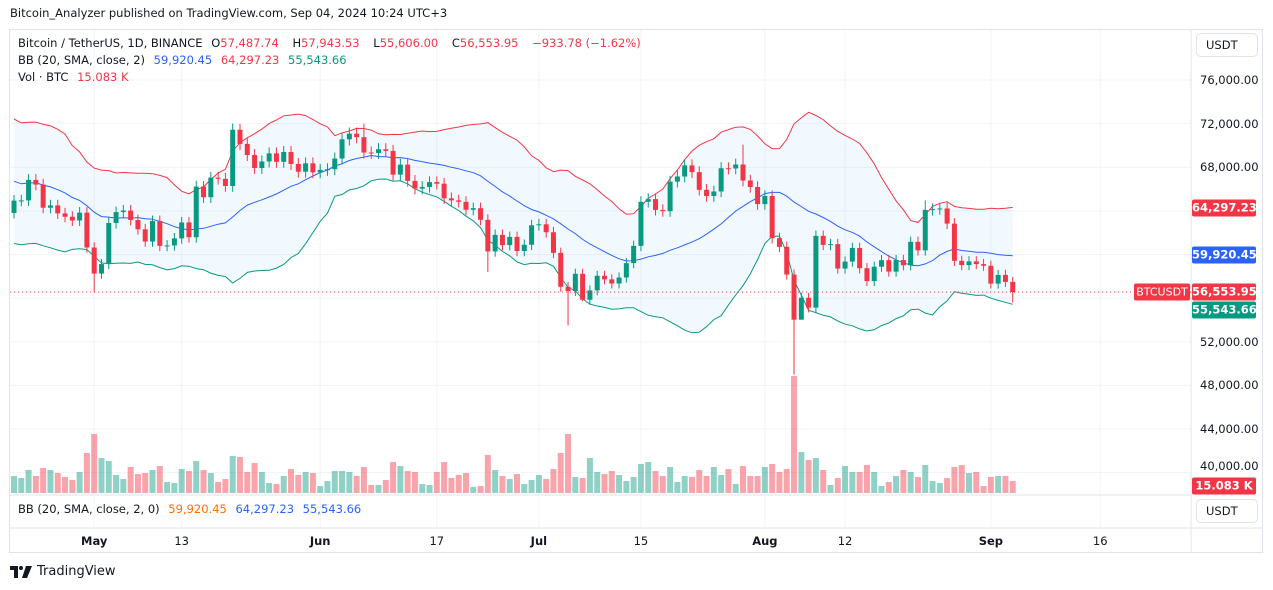 The height and width of the screenshot is (590, 1273). What do you see at coordinates (1227, 45) in the screenshot?
I see `currency-unit-button: USDT` at bounding box center [1227, 45].